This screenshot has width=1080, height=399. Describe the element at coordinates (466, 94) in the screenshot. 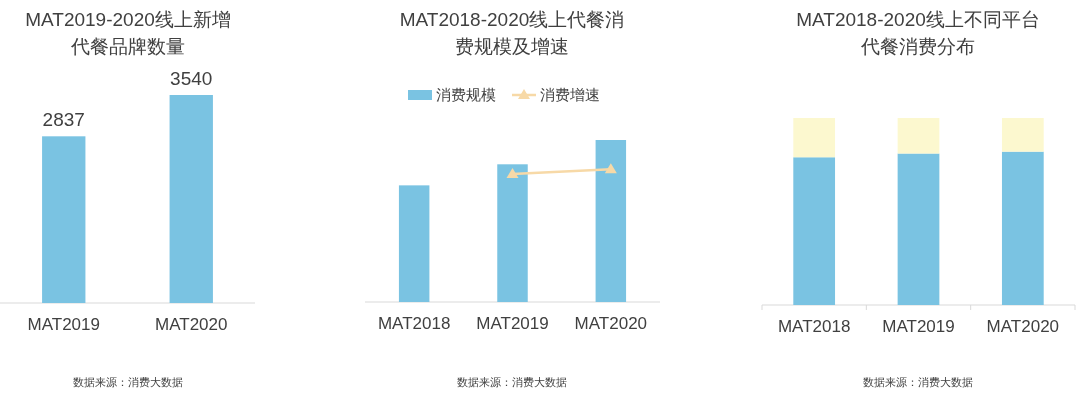

I see `legend: 消费规模` at that location.